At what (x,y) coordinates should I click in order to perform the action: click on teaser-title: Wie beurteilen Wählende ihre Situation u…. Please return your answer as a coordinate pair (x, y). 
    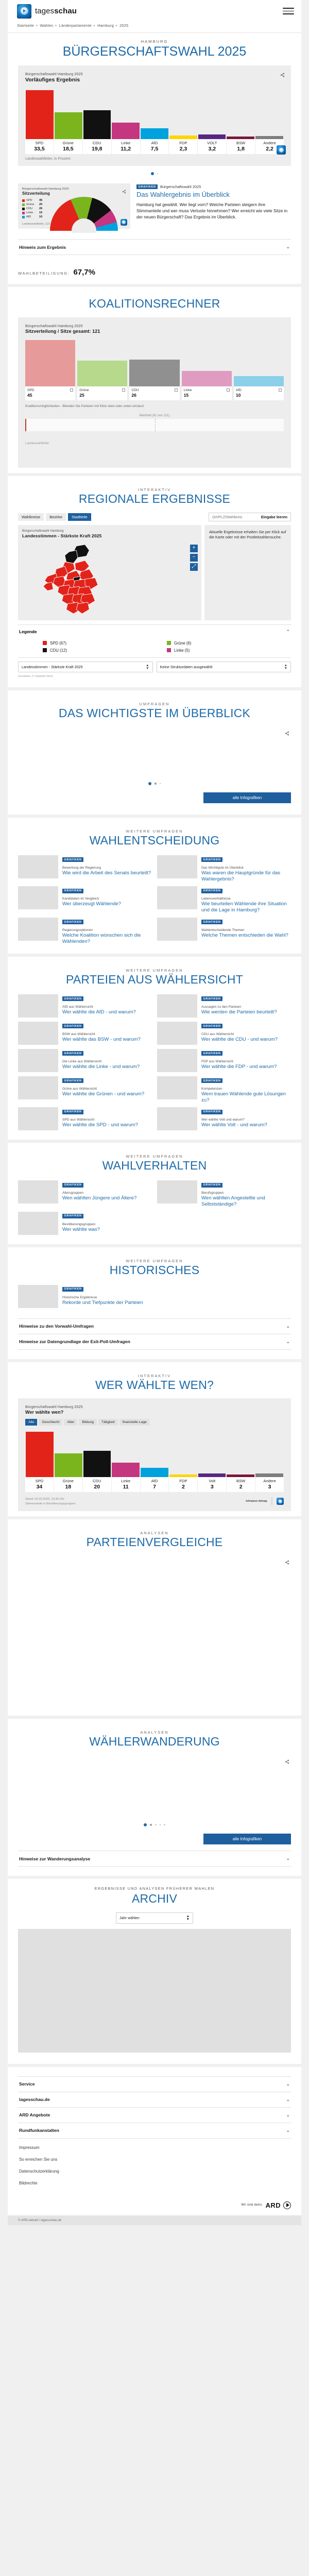
    Looking at the image, I should click on (244, 907).